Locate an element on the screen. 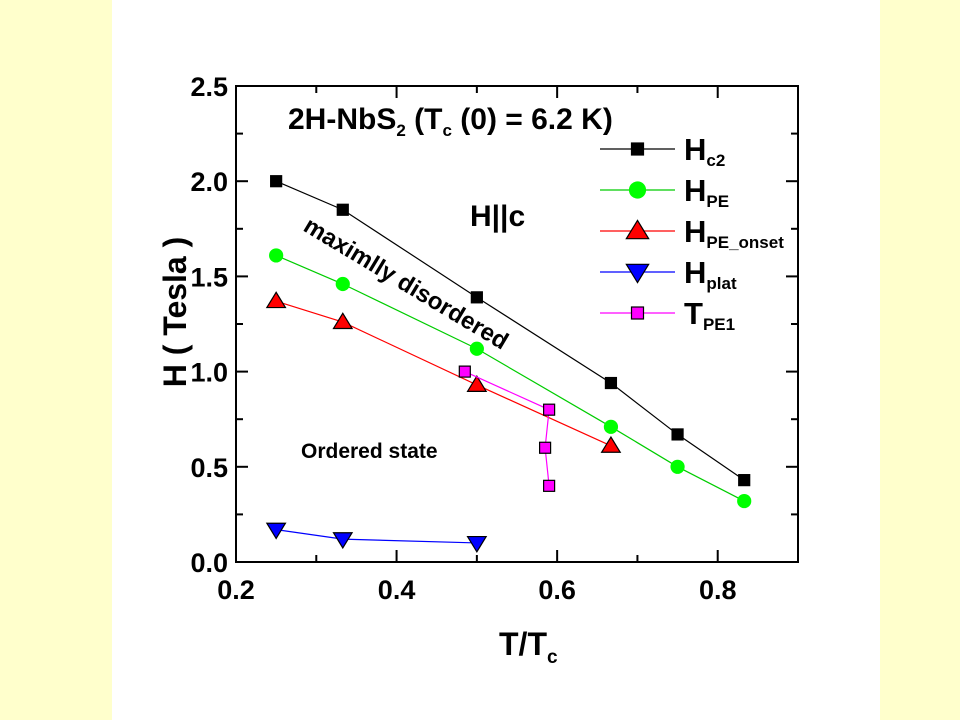  ordered-region-label: Ordered state is located at coordinates (369, 451).